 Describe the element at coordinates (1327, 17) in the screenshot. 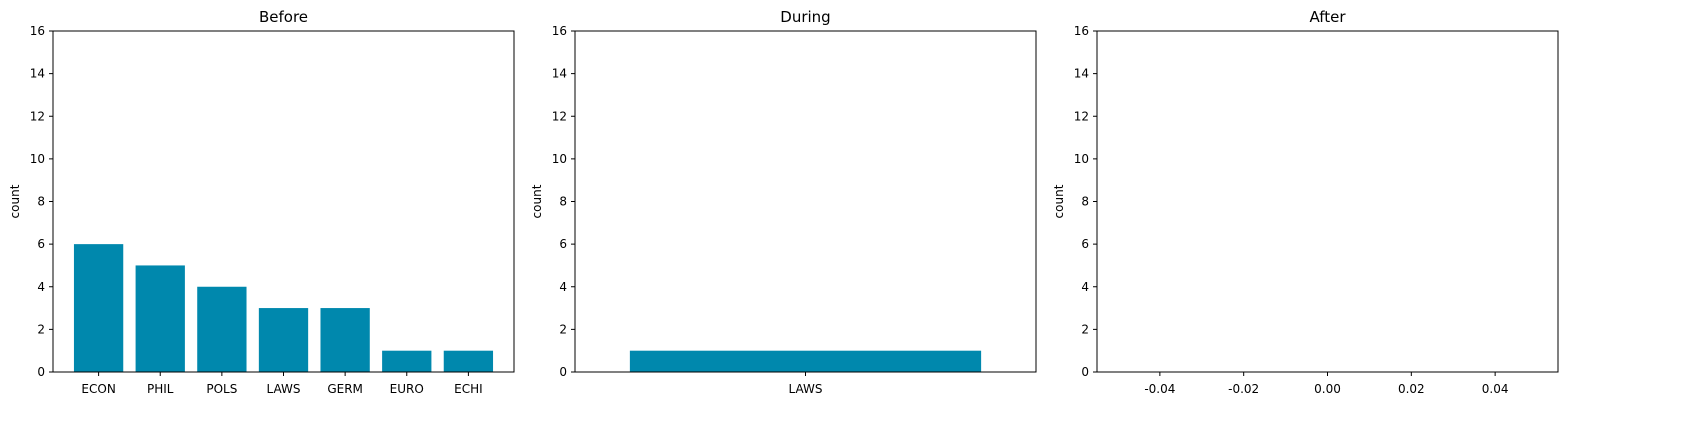

I see `chart-title: After` at that location.